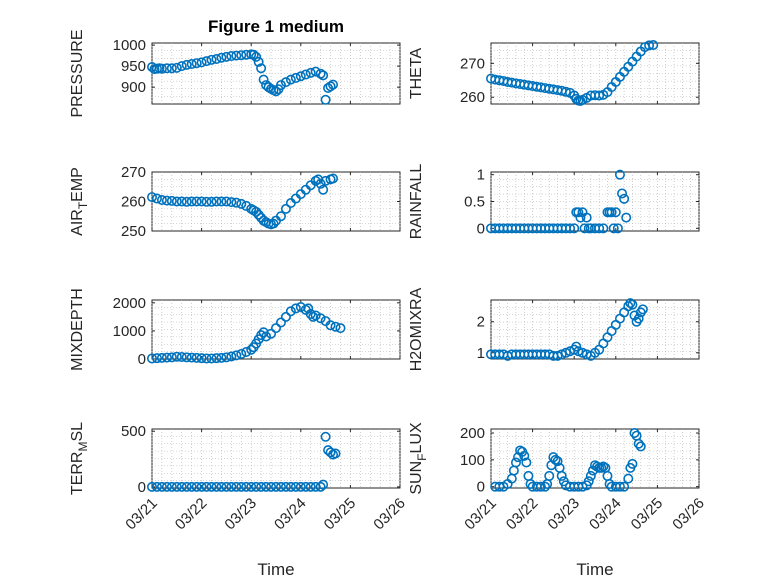 The width and height of the screenshot is (778, 583). I want to click on y-axis-label: TERRMSL, so click(79, 458).